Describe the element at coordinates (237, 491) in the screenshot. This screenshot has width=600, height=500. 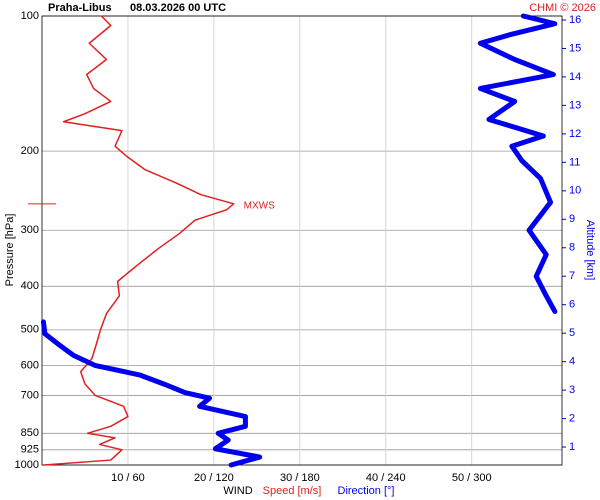
I see `x-axis-label: WIND` at that location.